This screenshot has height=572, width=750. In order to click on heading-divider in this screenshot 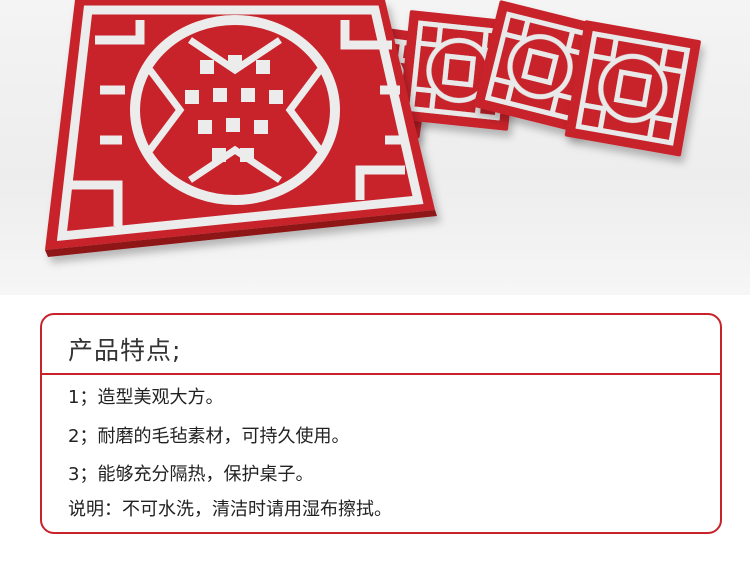, I will do `click(381, 374)`.